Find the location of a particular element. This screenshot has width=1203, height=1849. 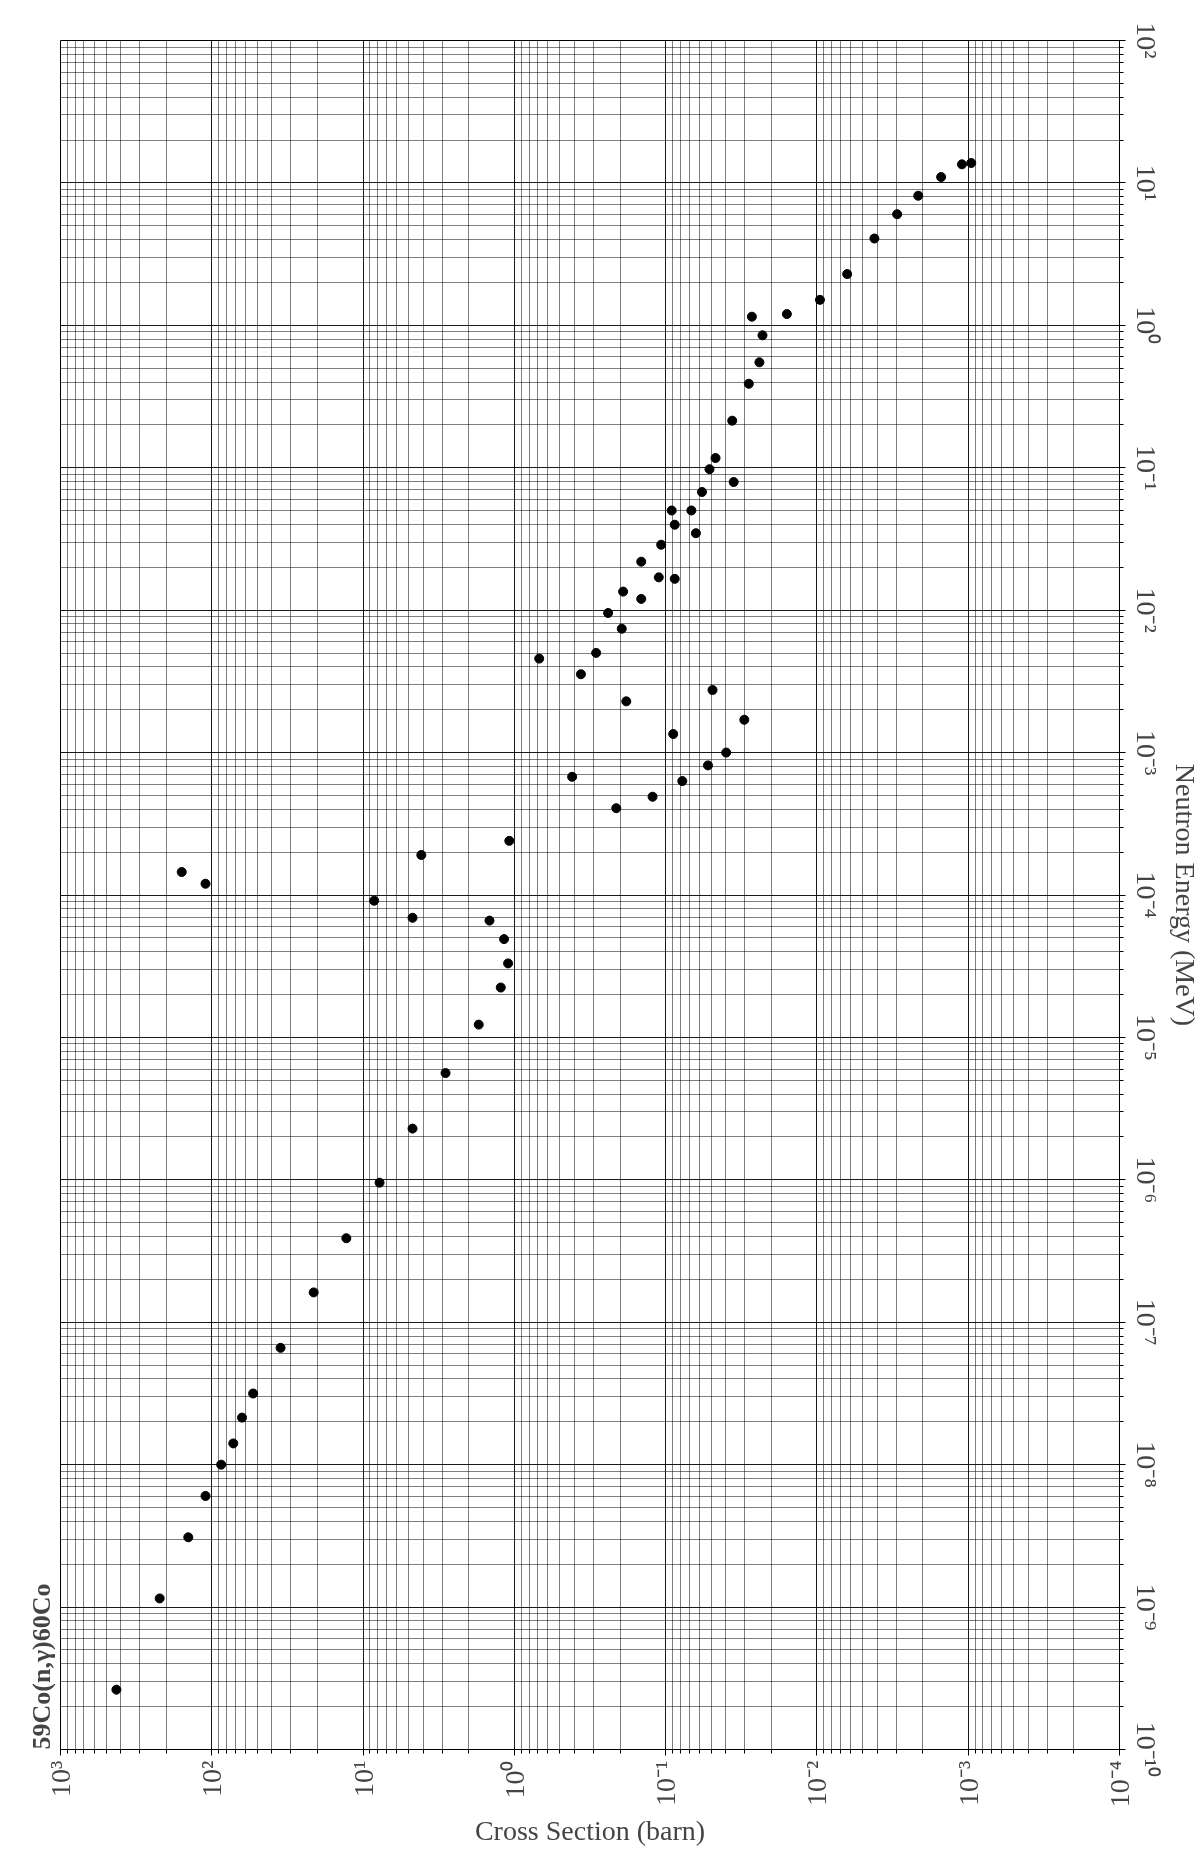

y-tick-label: 10⁻⁷ is located at coordinates (1146, 1322).